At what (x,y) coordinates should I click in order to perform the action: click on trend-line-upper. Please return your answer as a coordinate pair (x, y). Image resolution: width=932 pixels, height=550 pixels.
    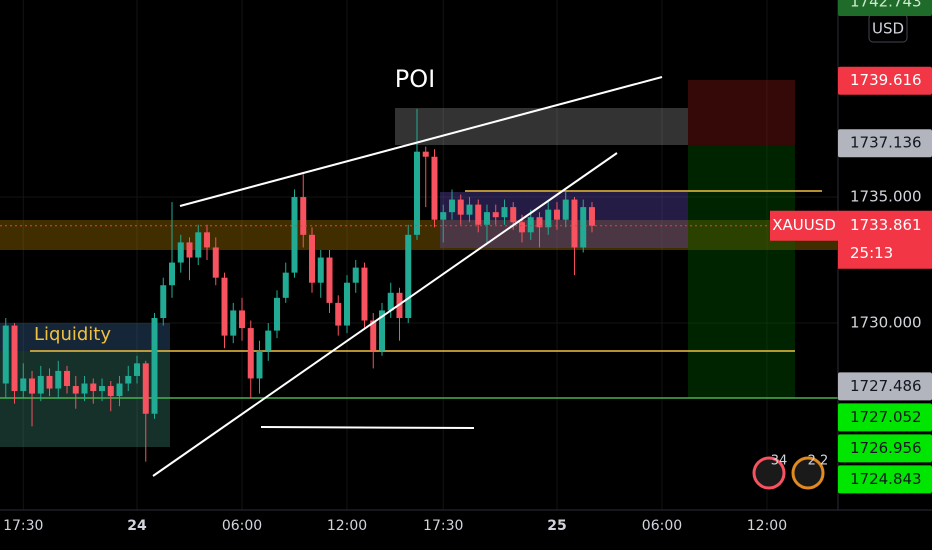
    Looking at the image, I should click on (421, 141).